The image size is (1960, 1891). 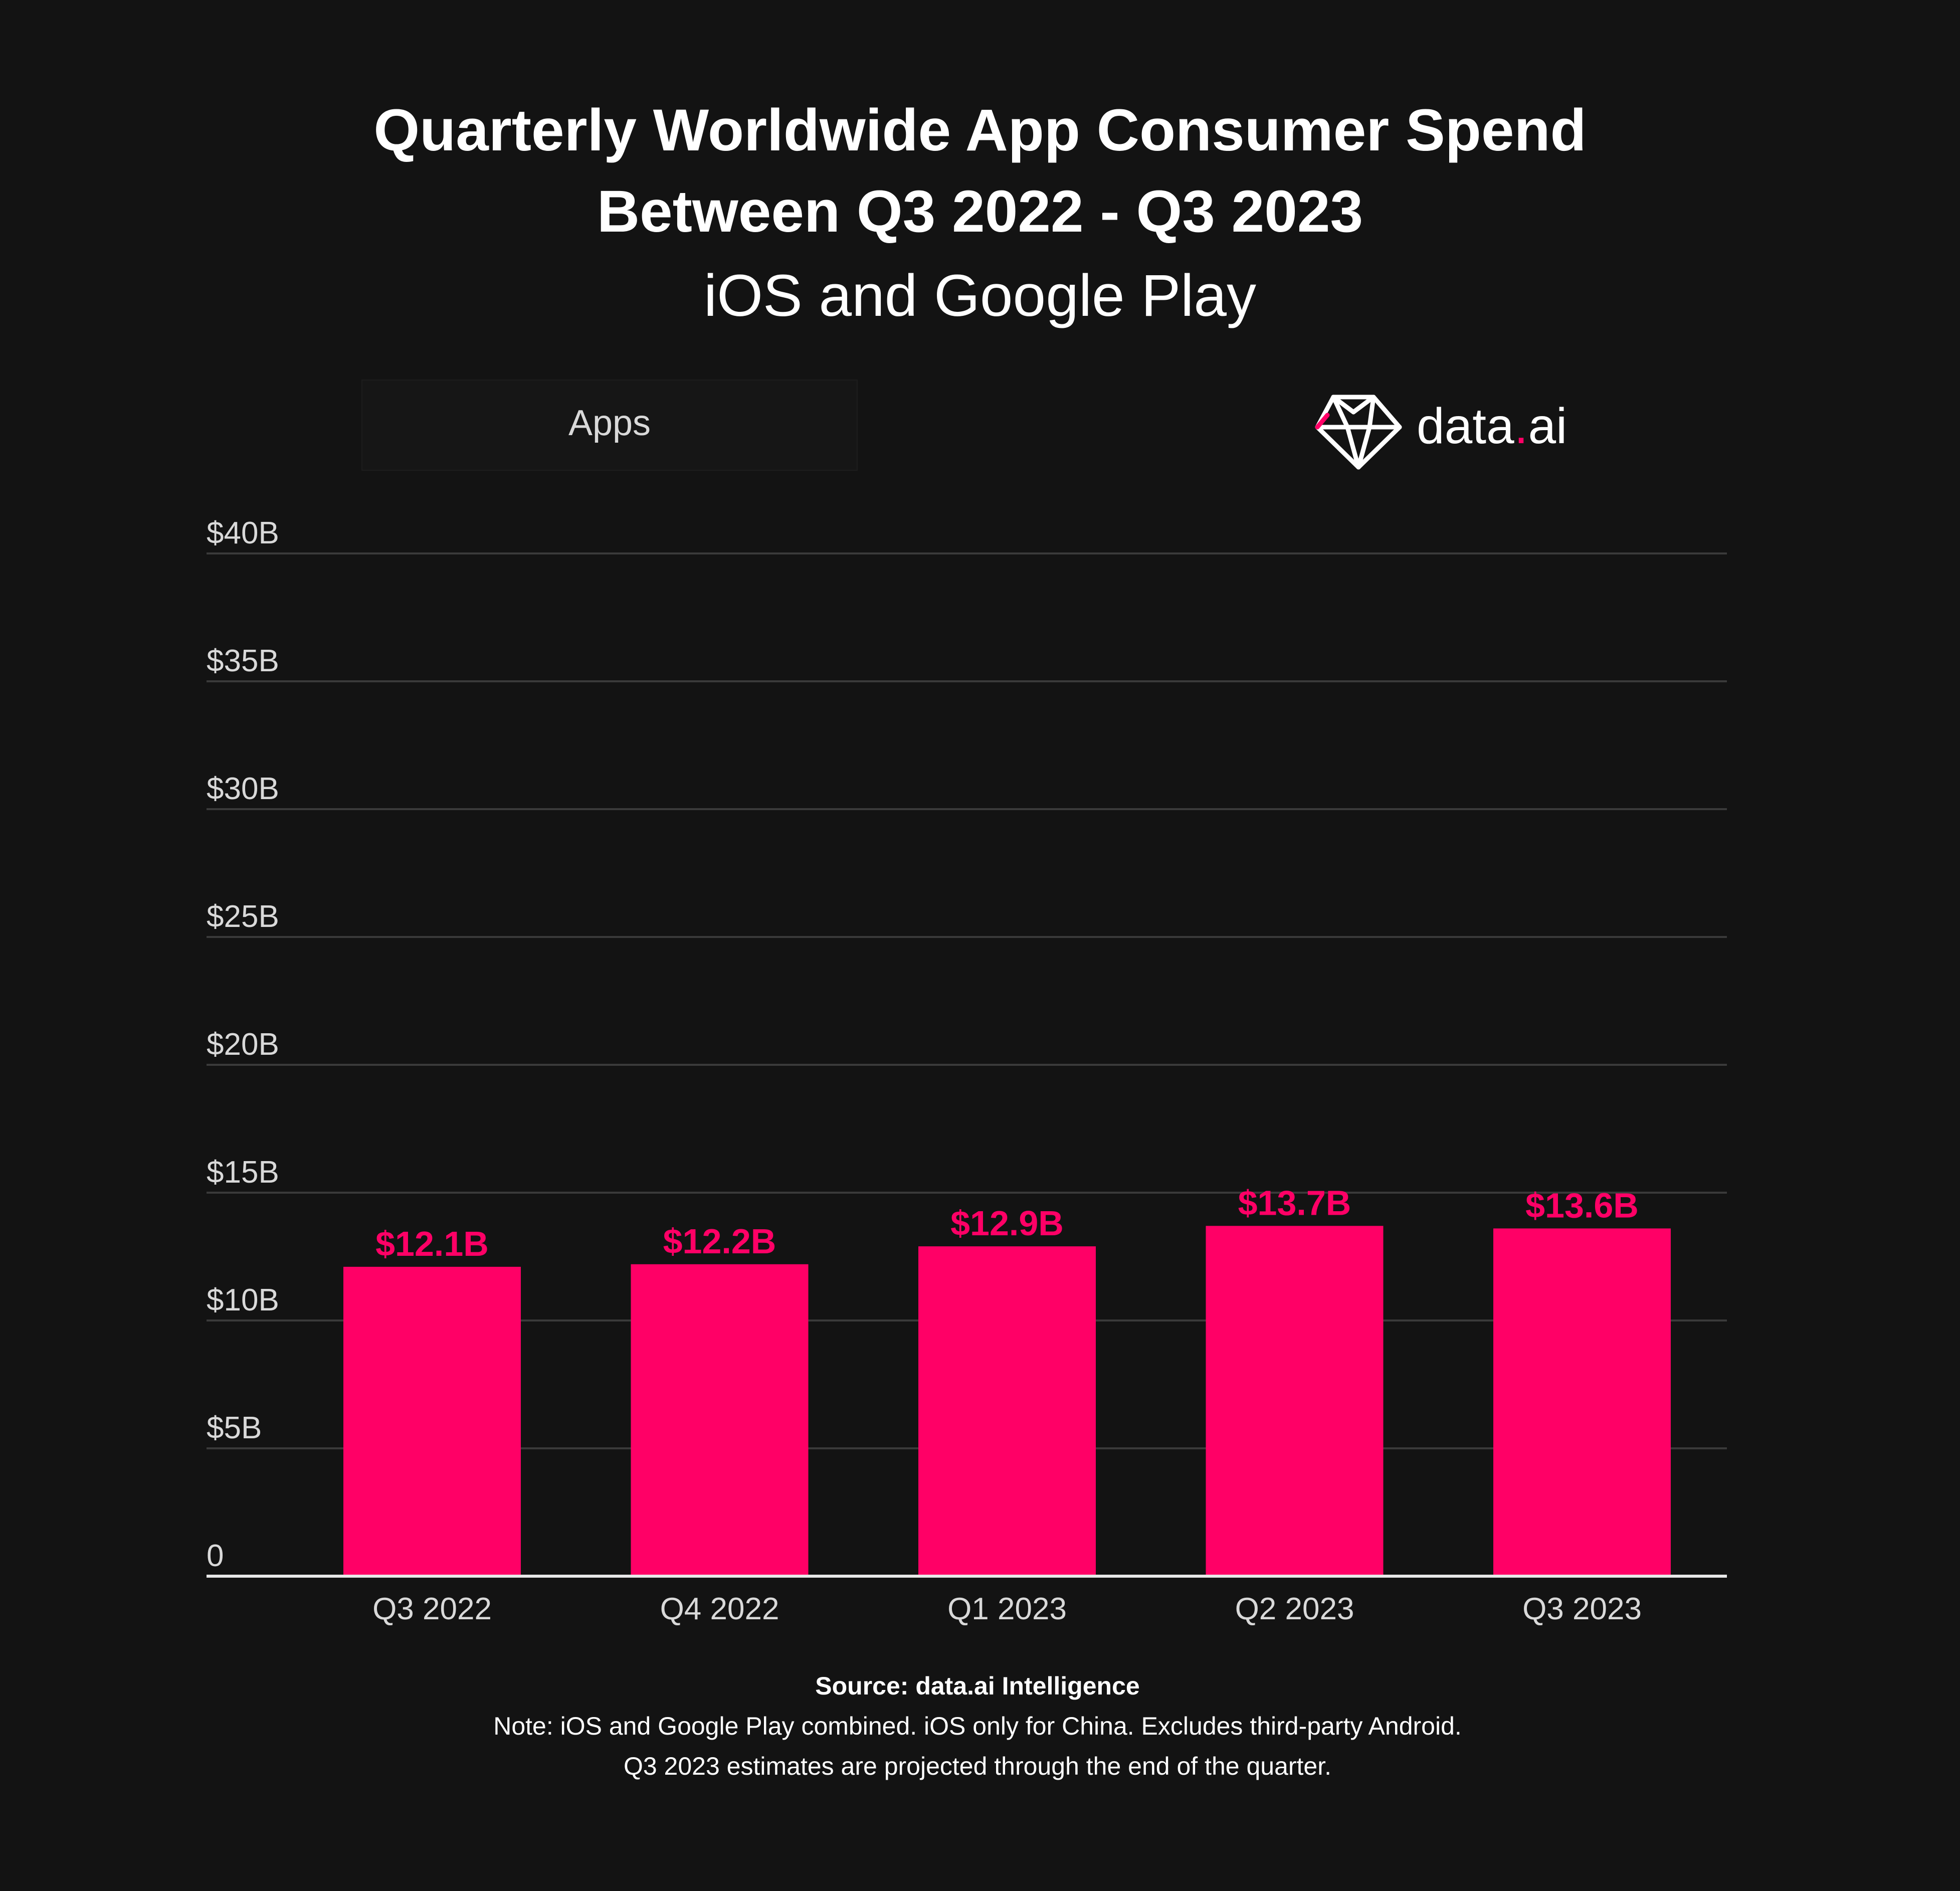 What do you see at coordinates (243, 789) in the screenshot?
I see `y-tick-label: $30B` at bounding box center [243, 789].